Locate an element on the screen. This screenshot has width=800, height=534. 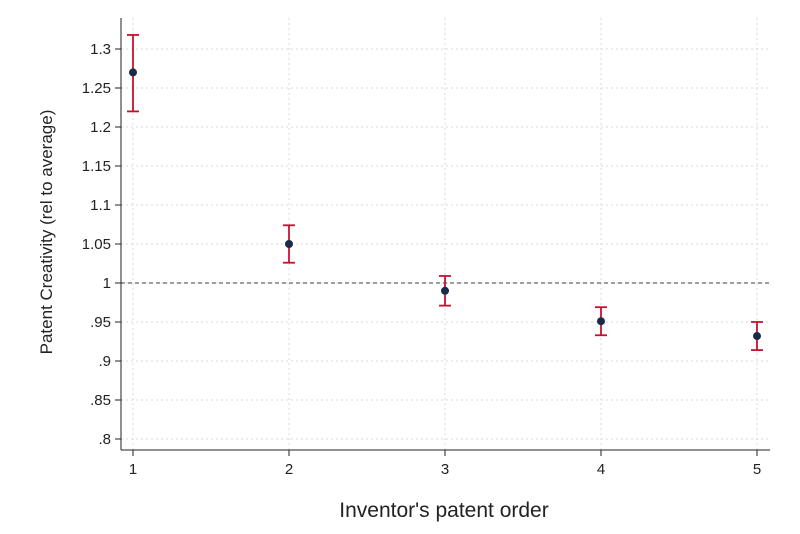
x-tick-label: 3 is located at coordinates (445, 469).